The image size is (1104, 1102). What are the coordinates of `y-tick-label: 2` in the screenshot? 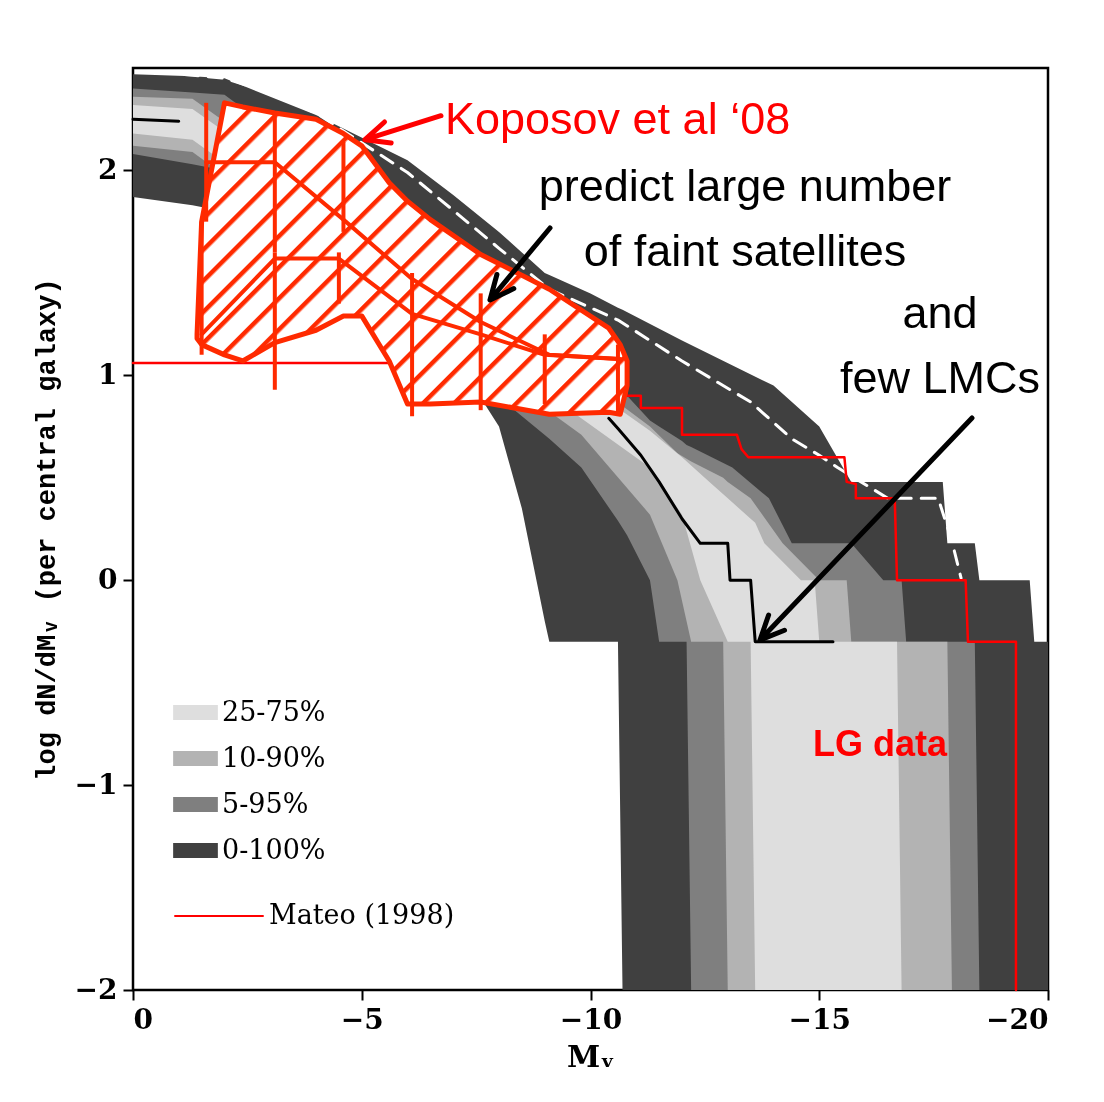 It's located at (108, 169).